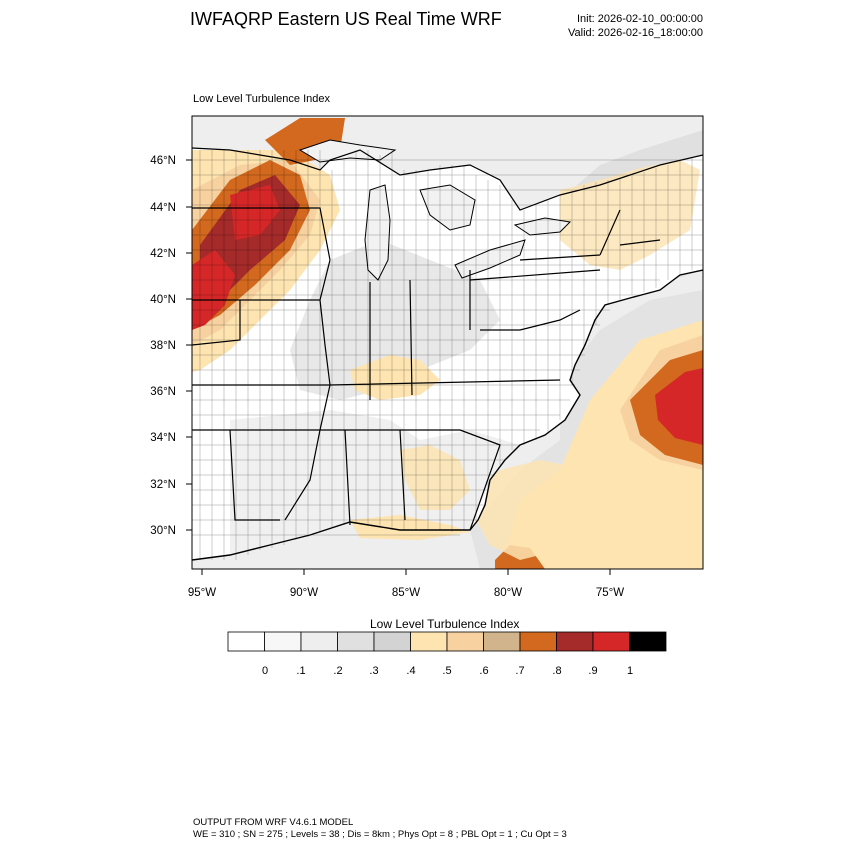 The height and width of the screenshot is (850, 850). Describe the element at coordinates (519, 671) in the screenshot. I see `legend-tick: .7` at that location.